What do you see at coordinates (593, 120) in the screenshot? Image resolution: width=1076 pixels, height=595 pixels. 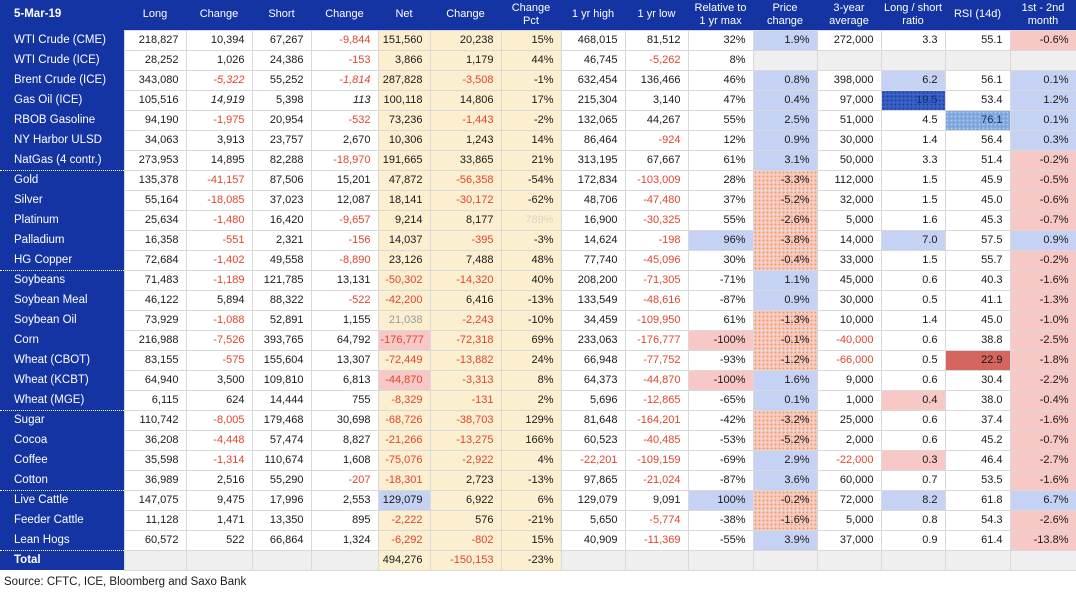 I see `cell: 132,065` at bounding box center [593, 120].